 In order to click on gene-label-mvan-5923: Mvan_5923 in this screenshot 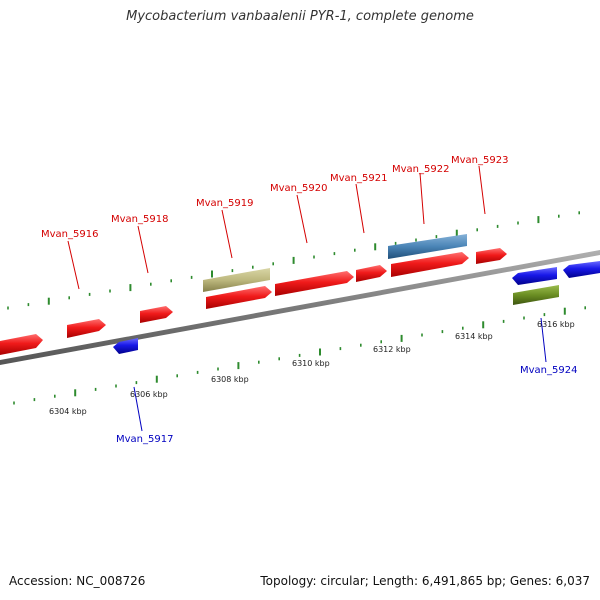, I will do `click(479, 160)`.